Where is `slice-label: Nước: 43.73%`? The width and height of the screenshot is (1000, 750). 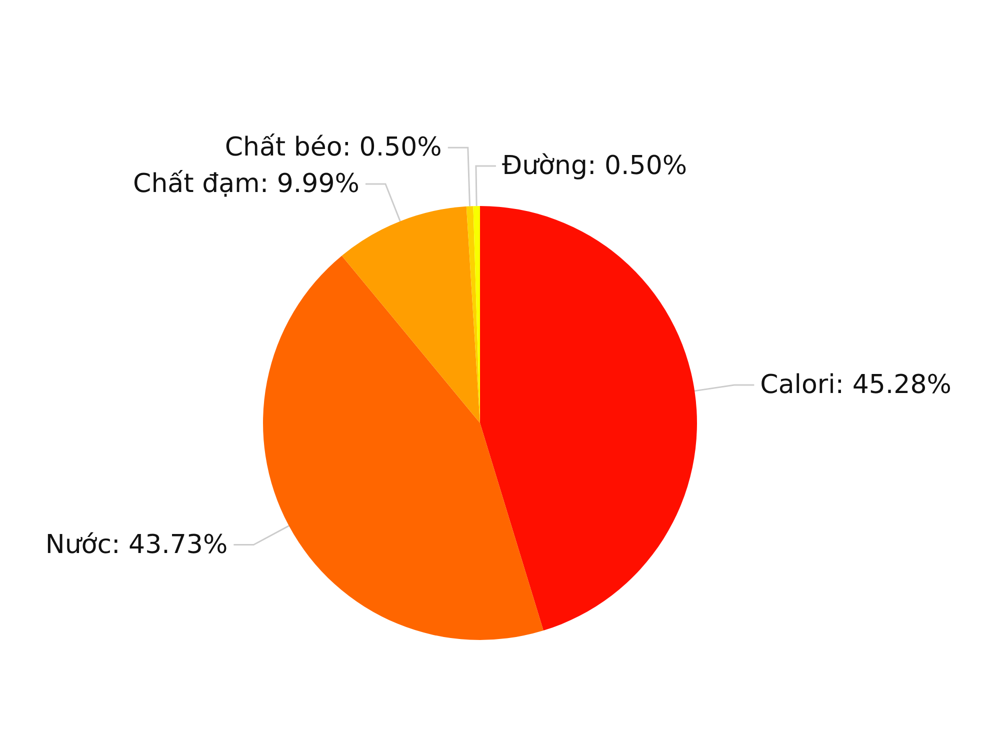 slice-label: Nước: 43.73% is located at coordinates (136, 545).